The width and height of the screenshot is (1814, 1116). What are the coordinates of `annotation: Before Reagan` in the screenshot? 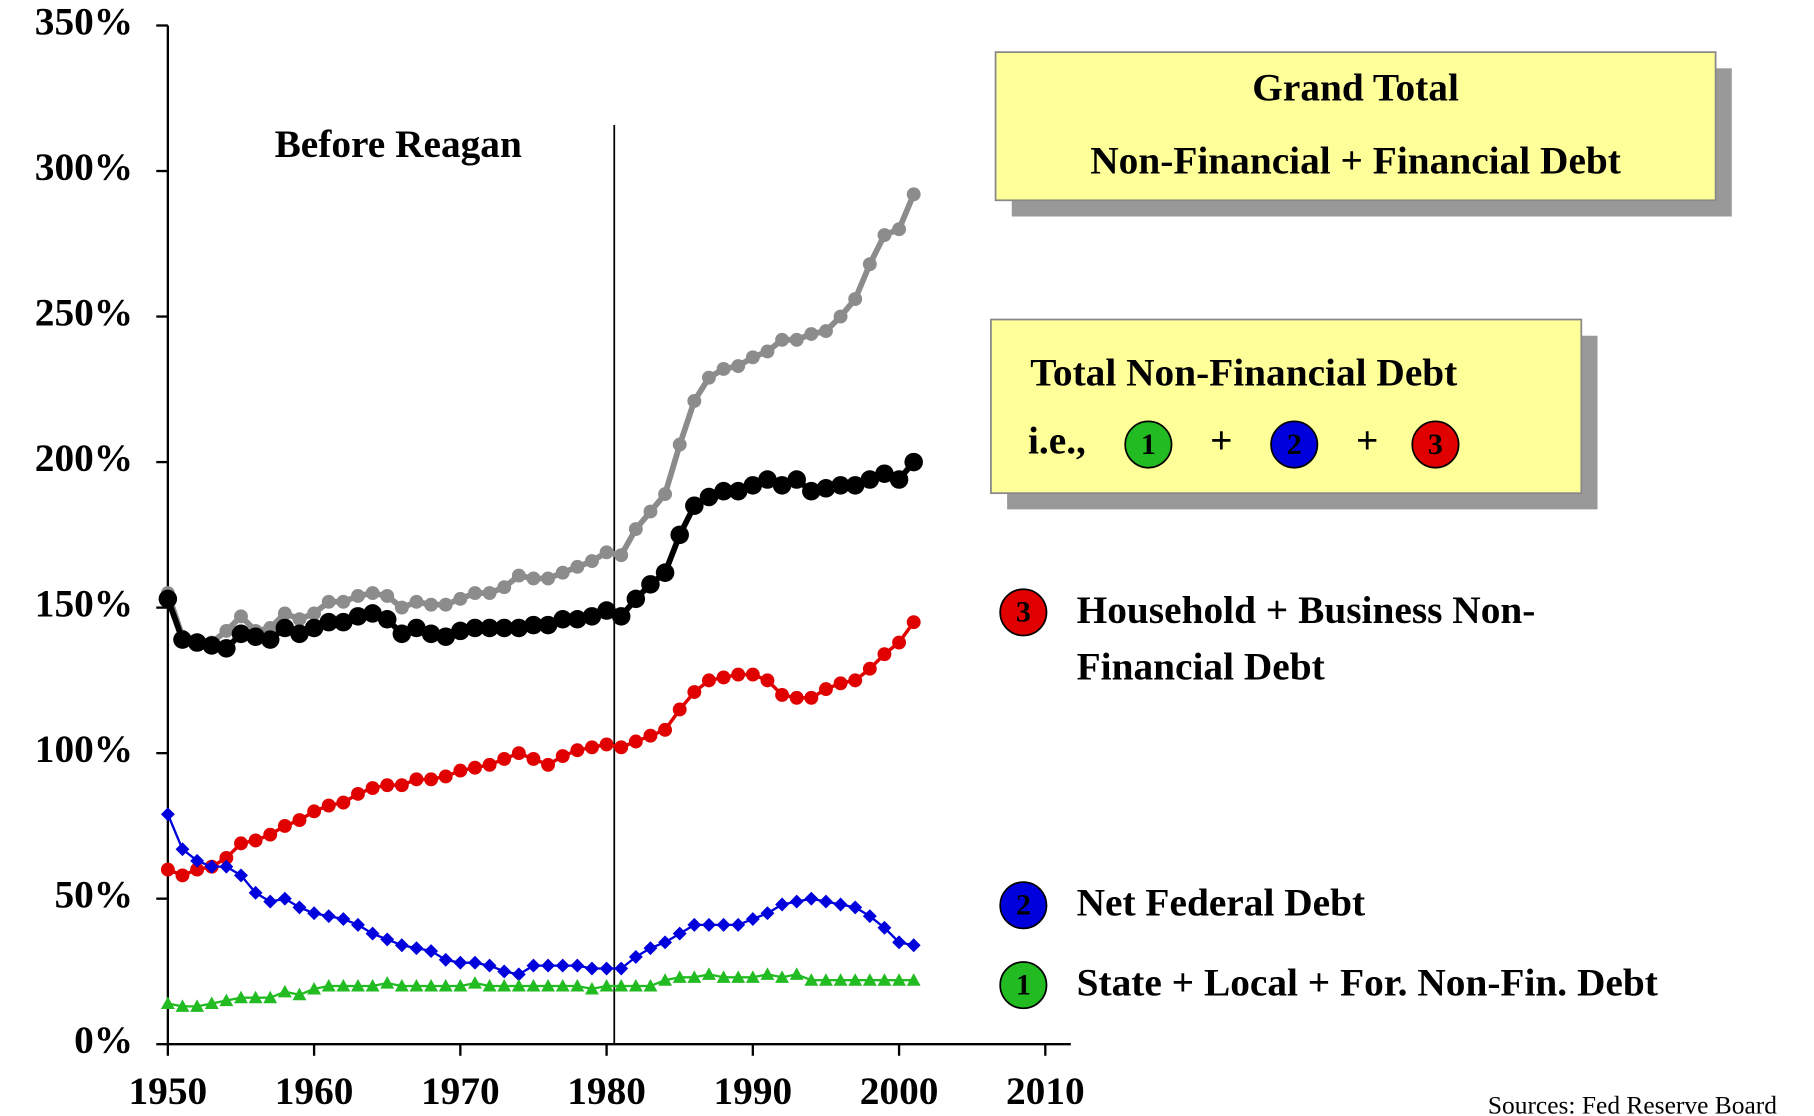 It's located at (398, 144).